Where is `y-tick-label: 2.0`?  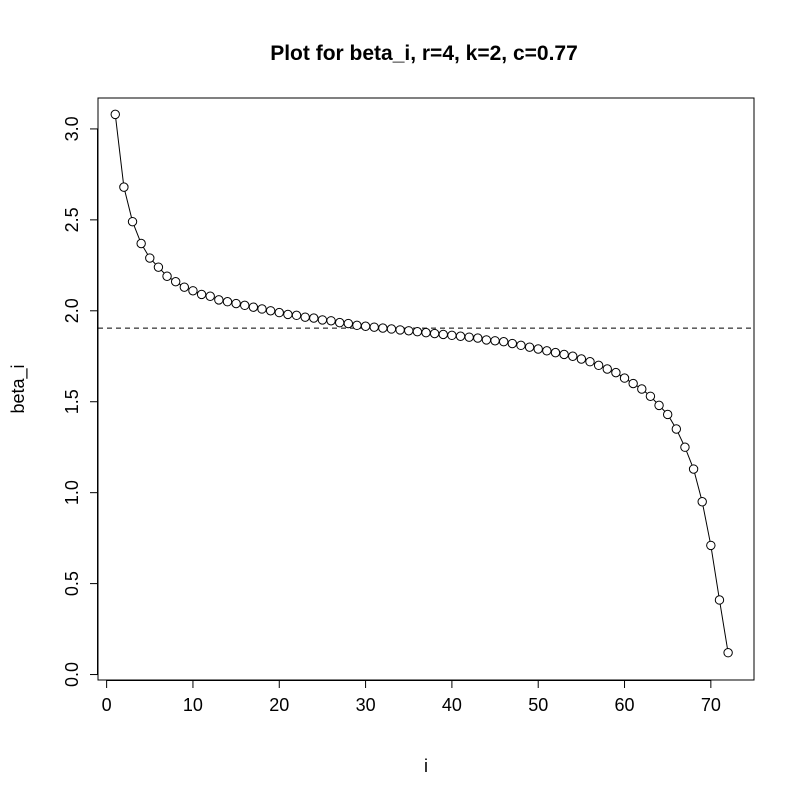 y-tick-label: 2.0 is located at coordinates (72, 310).